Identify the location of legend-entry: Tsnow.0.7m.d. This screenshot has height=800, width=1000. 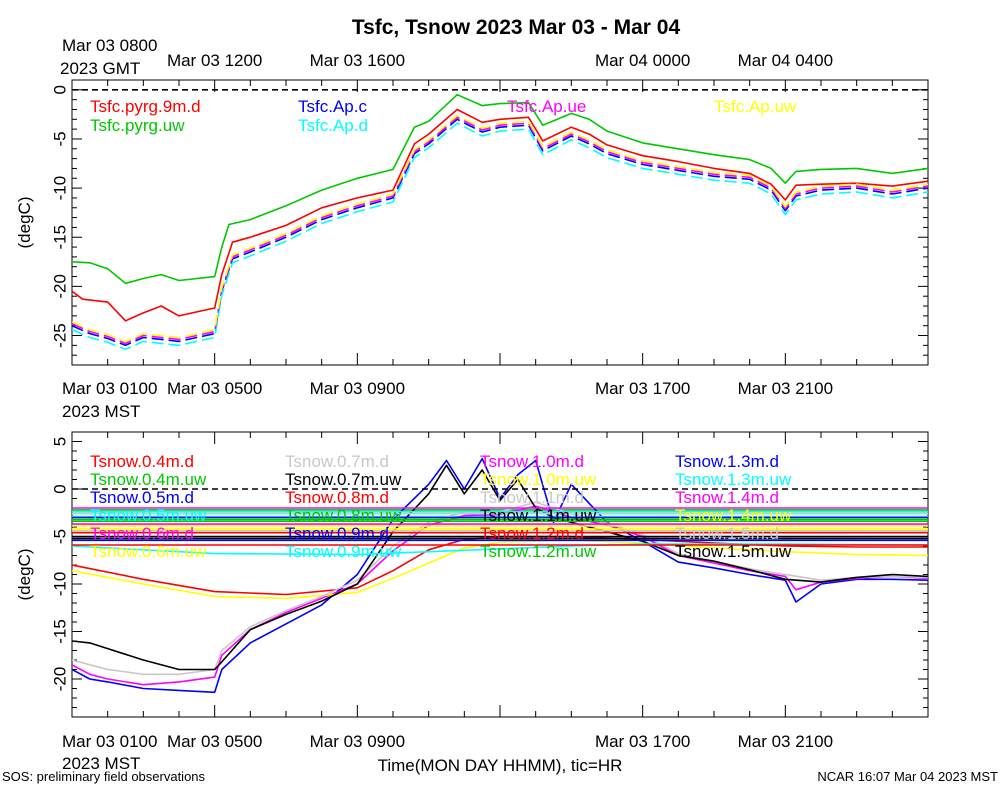
(337, 461).